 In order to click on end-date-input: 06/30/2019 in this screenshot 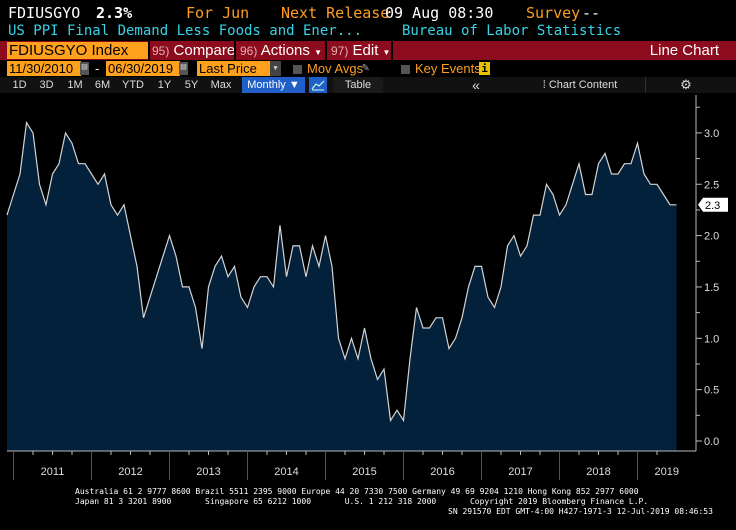, I will do `click(143, 68)`.